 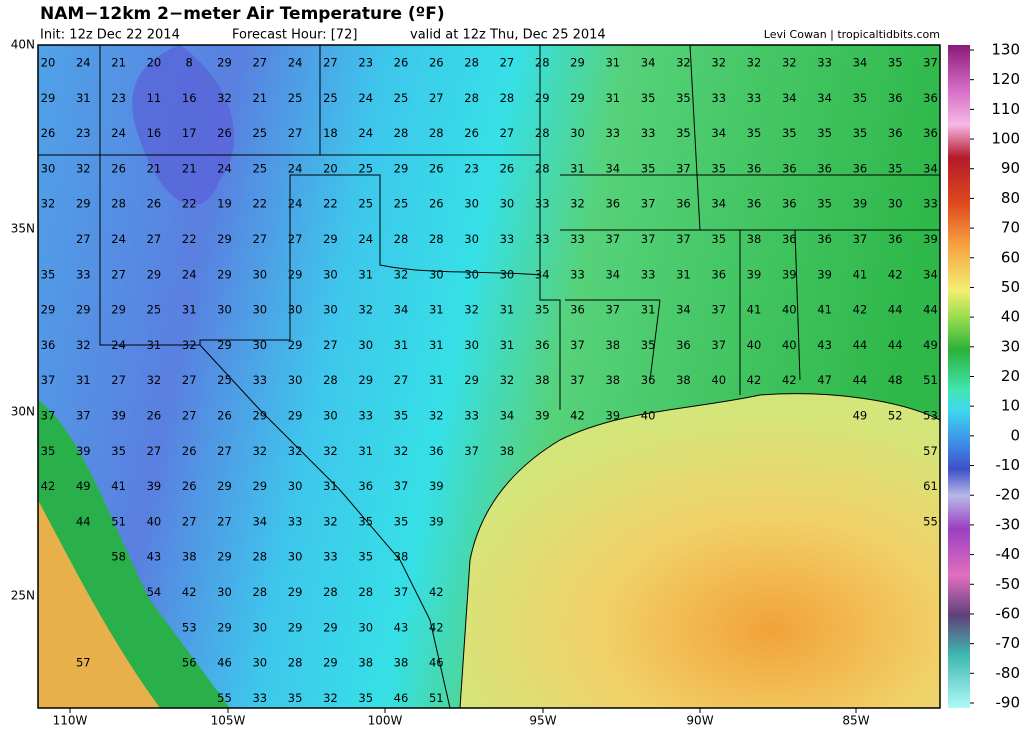 I want to click on title: NAM−12km 2−meter Air Temperature (ºF), so click(x=242, y=14).